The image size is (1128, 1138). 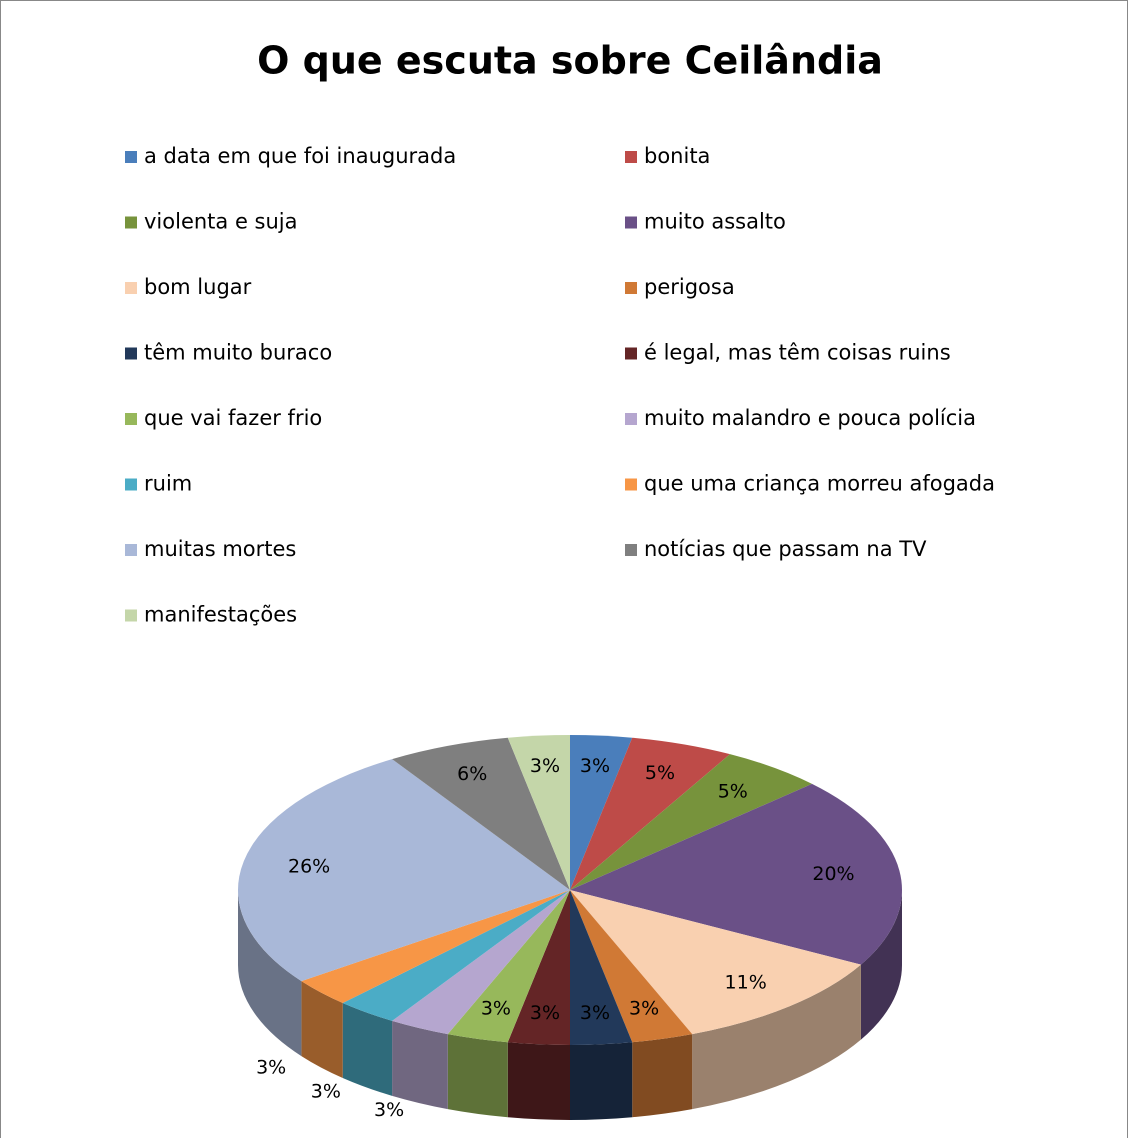 What do you see at coordinates (233, 418) in the screenshot?
I see `legend-label: que vai fazer frio` at bounding box center [233, 418].